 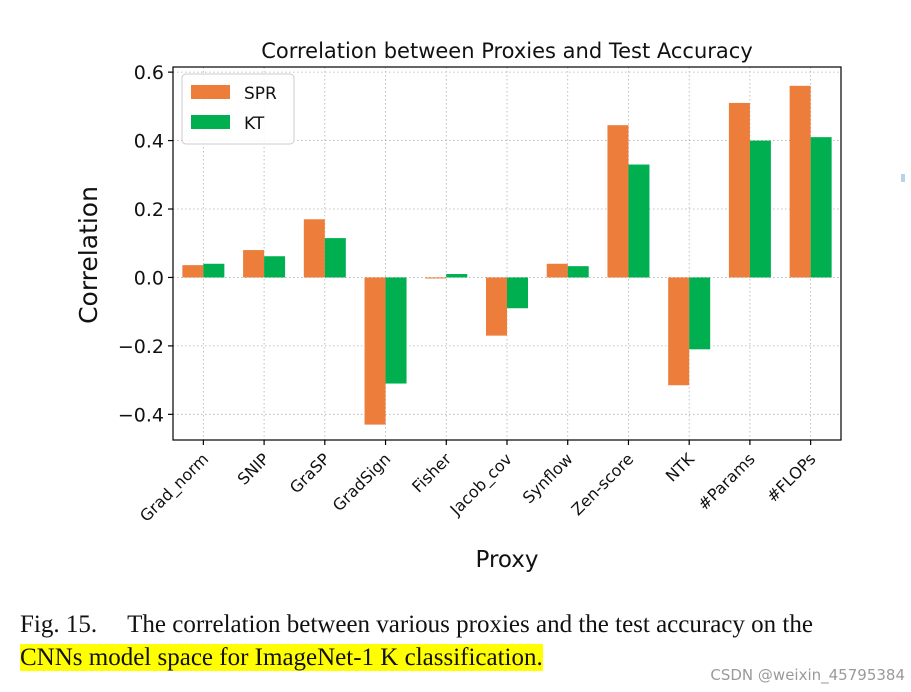 I want to click on bar-kt-grasp, so click(x=335, y=258).